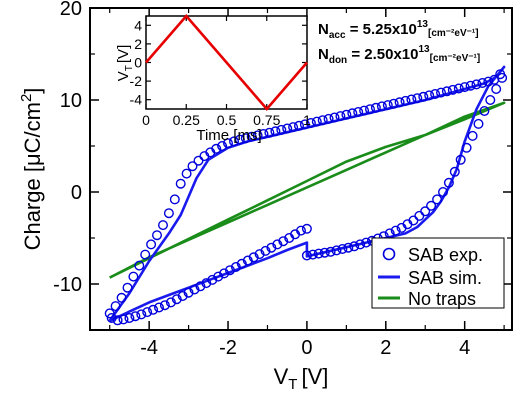 This screenshot has width=520, height=395. Describe the element at coordinates (186, 120) in the screenshot. I see `inset-x-tick-label: 0.25` at that location.